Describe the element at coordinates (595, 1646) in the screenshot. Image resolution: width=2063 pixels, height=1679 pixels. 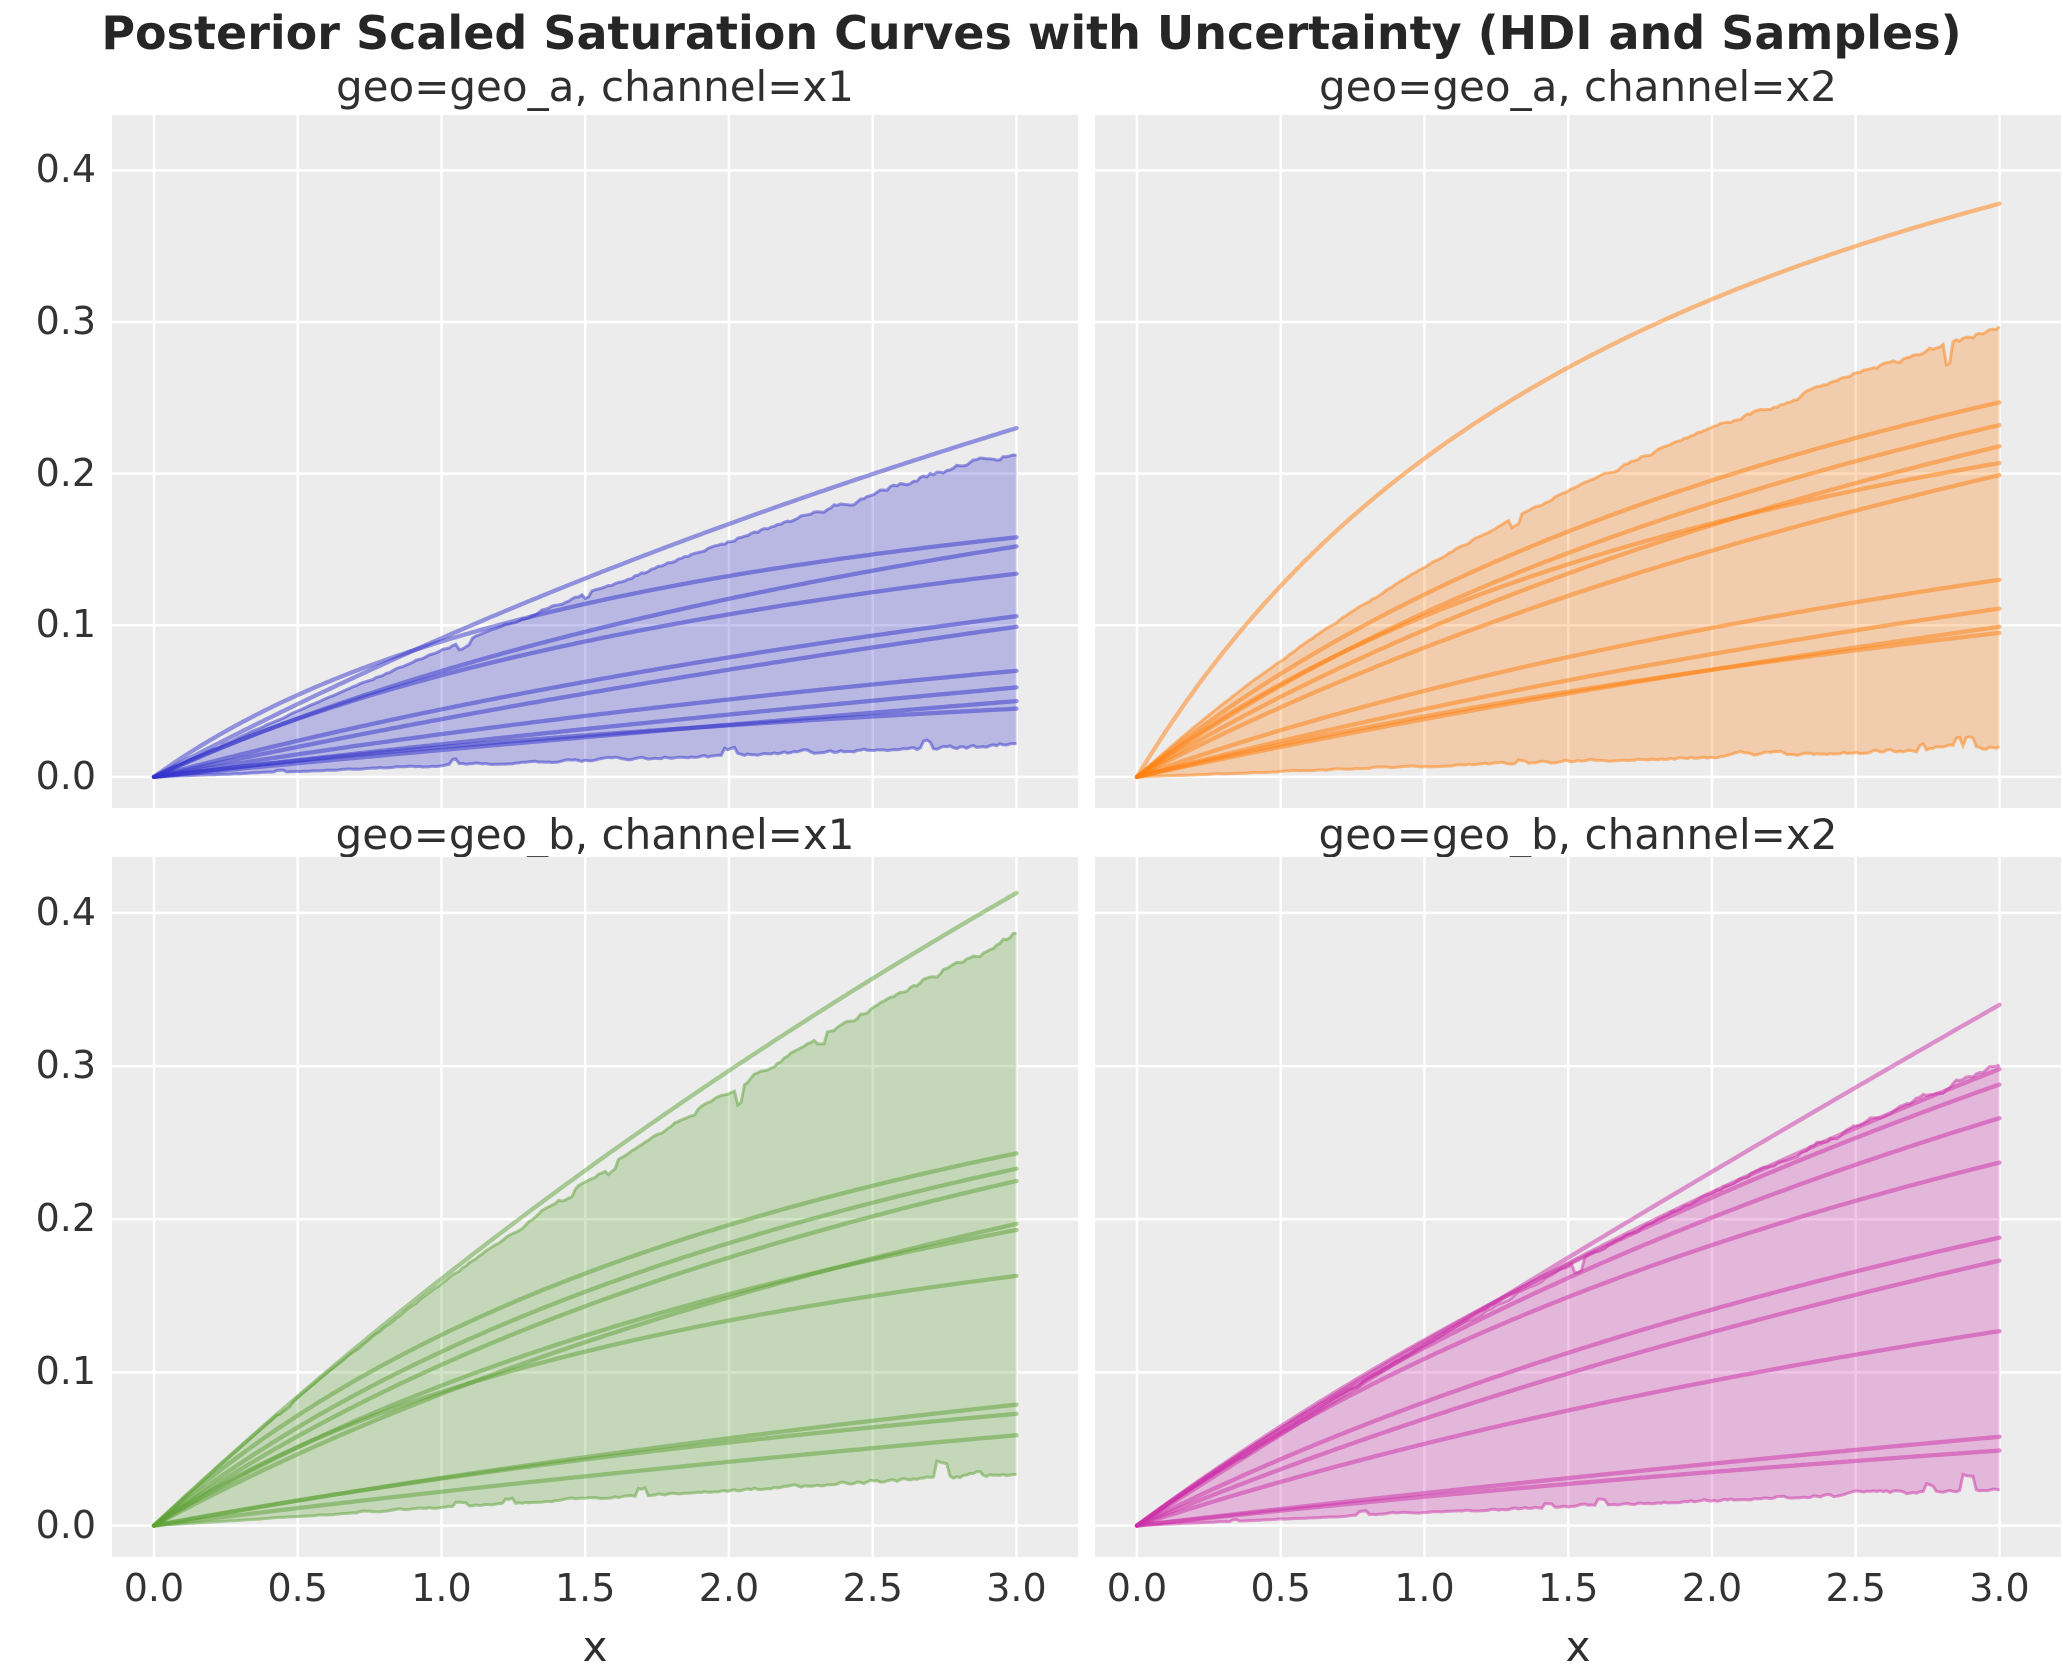
I see `x-axis-label-left: x` at that location.